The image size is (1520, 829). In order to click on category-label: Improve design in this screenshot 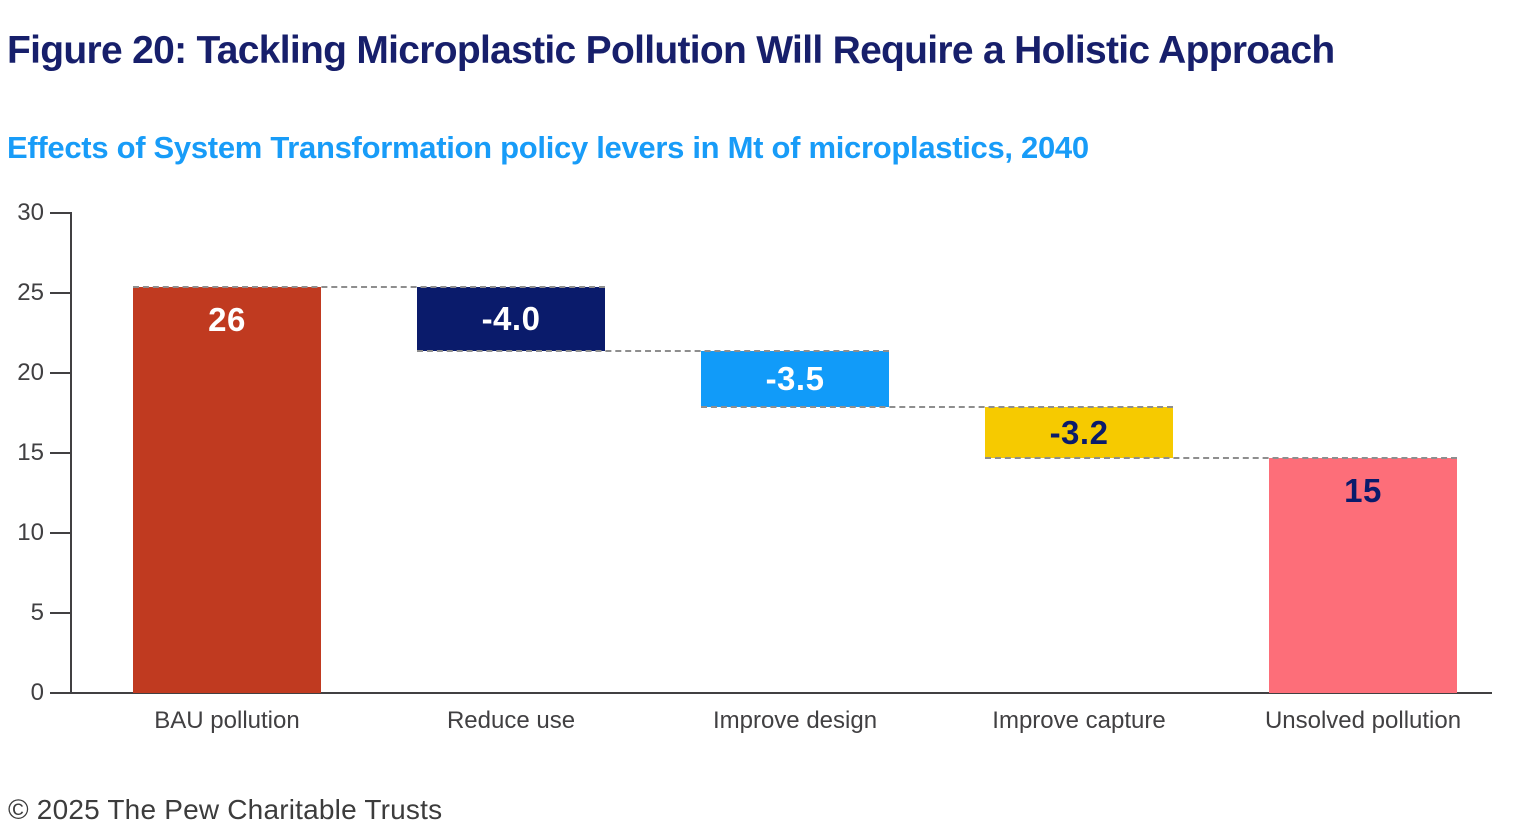, I will do `click(795, 720)`.